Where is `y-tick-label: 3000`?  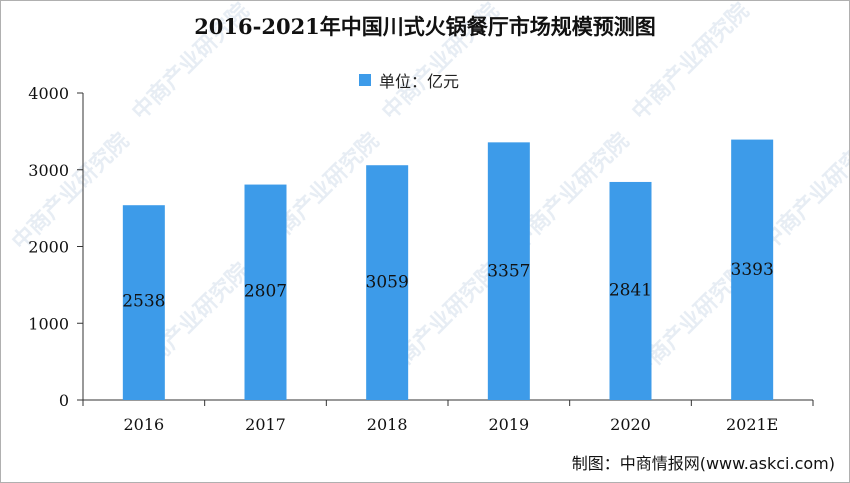
y-tick-label: 3000 is located at coordinates (48, 170).